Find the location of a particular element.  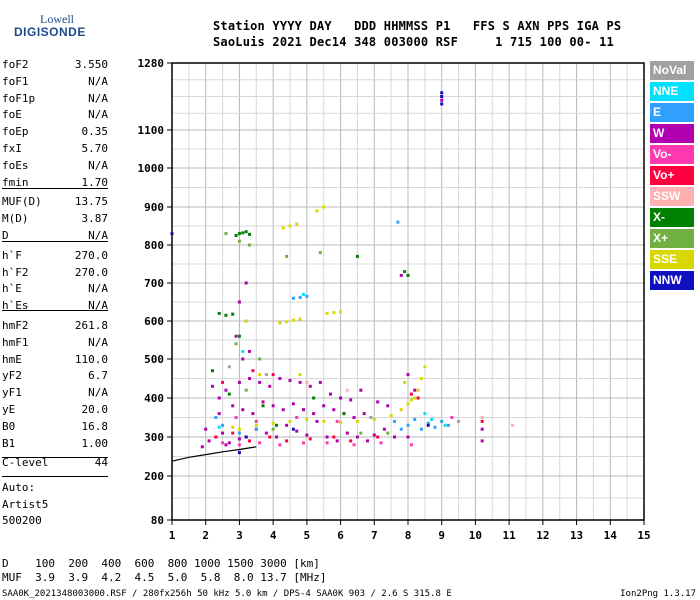

param-row: D N/A is located at coordinates (55, 237).